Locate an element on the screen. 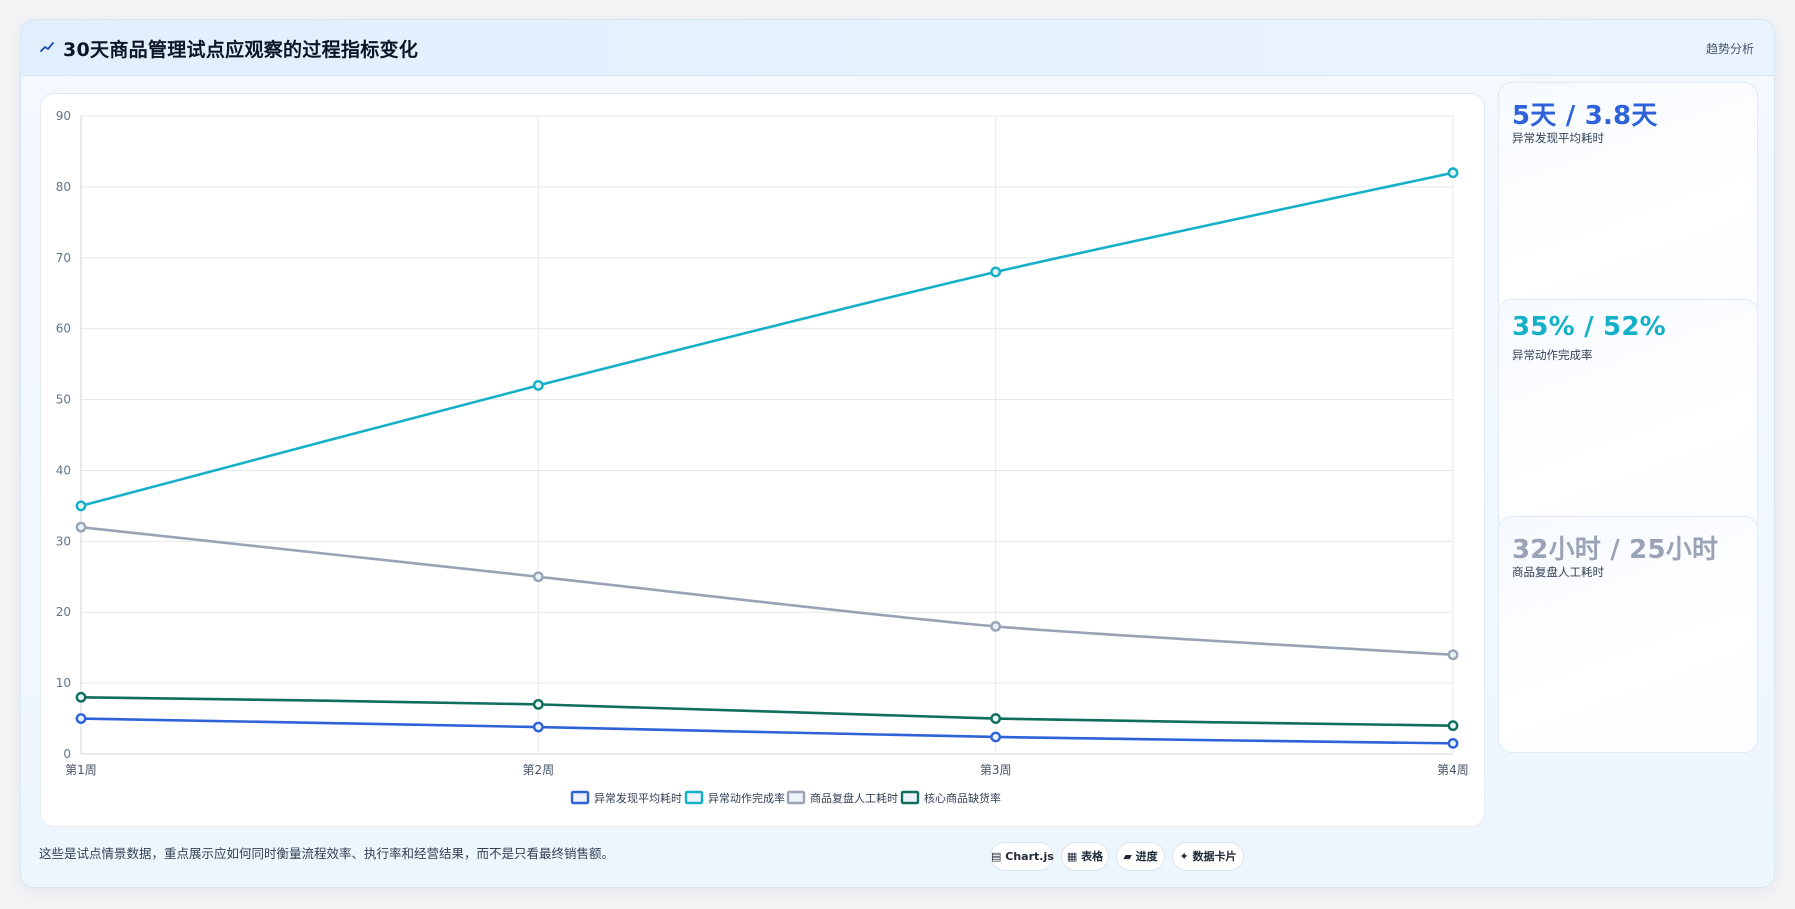 This screenshot has width=1795, height=909. card-header: 30天商品管理试点应观察的过程指标变化 趋势分析 is located at coordinates (897, 48).